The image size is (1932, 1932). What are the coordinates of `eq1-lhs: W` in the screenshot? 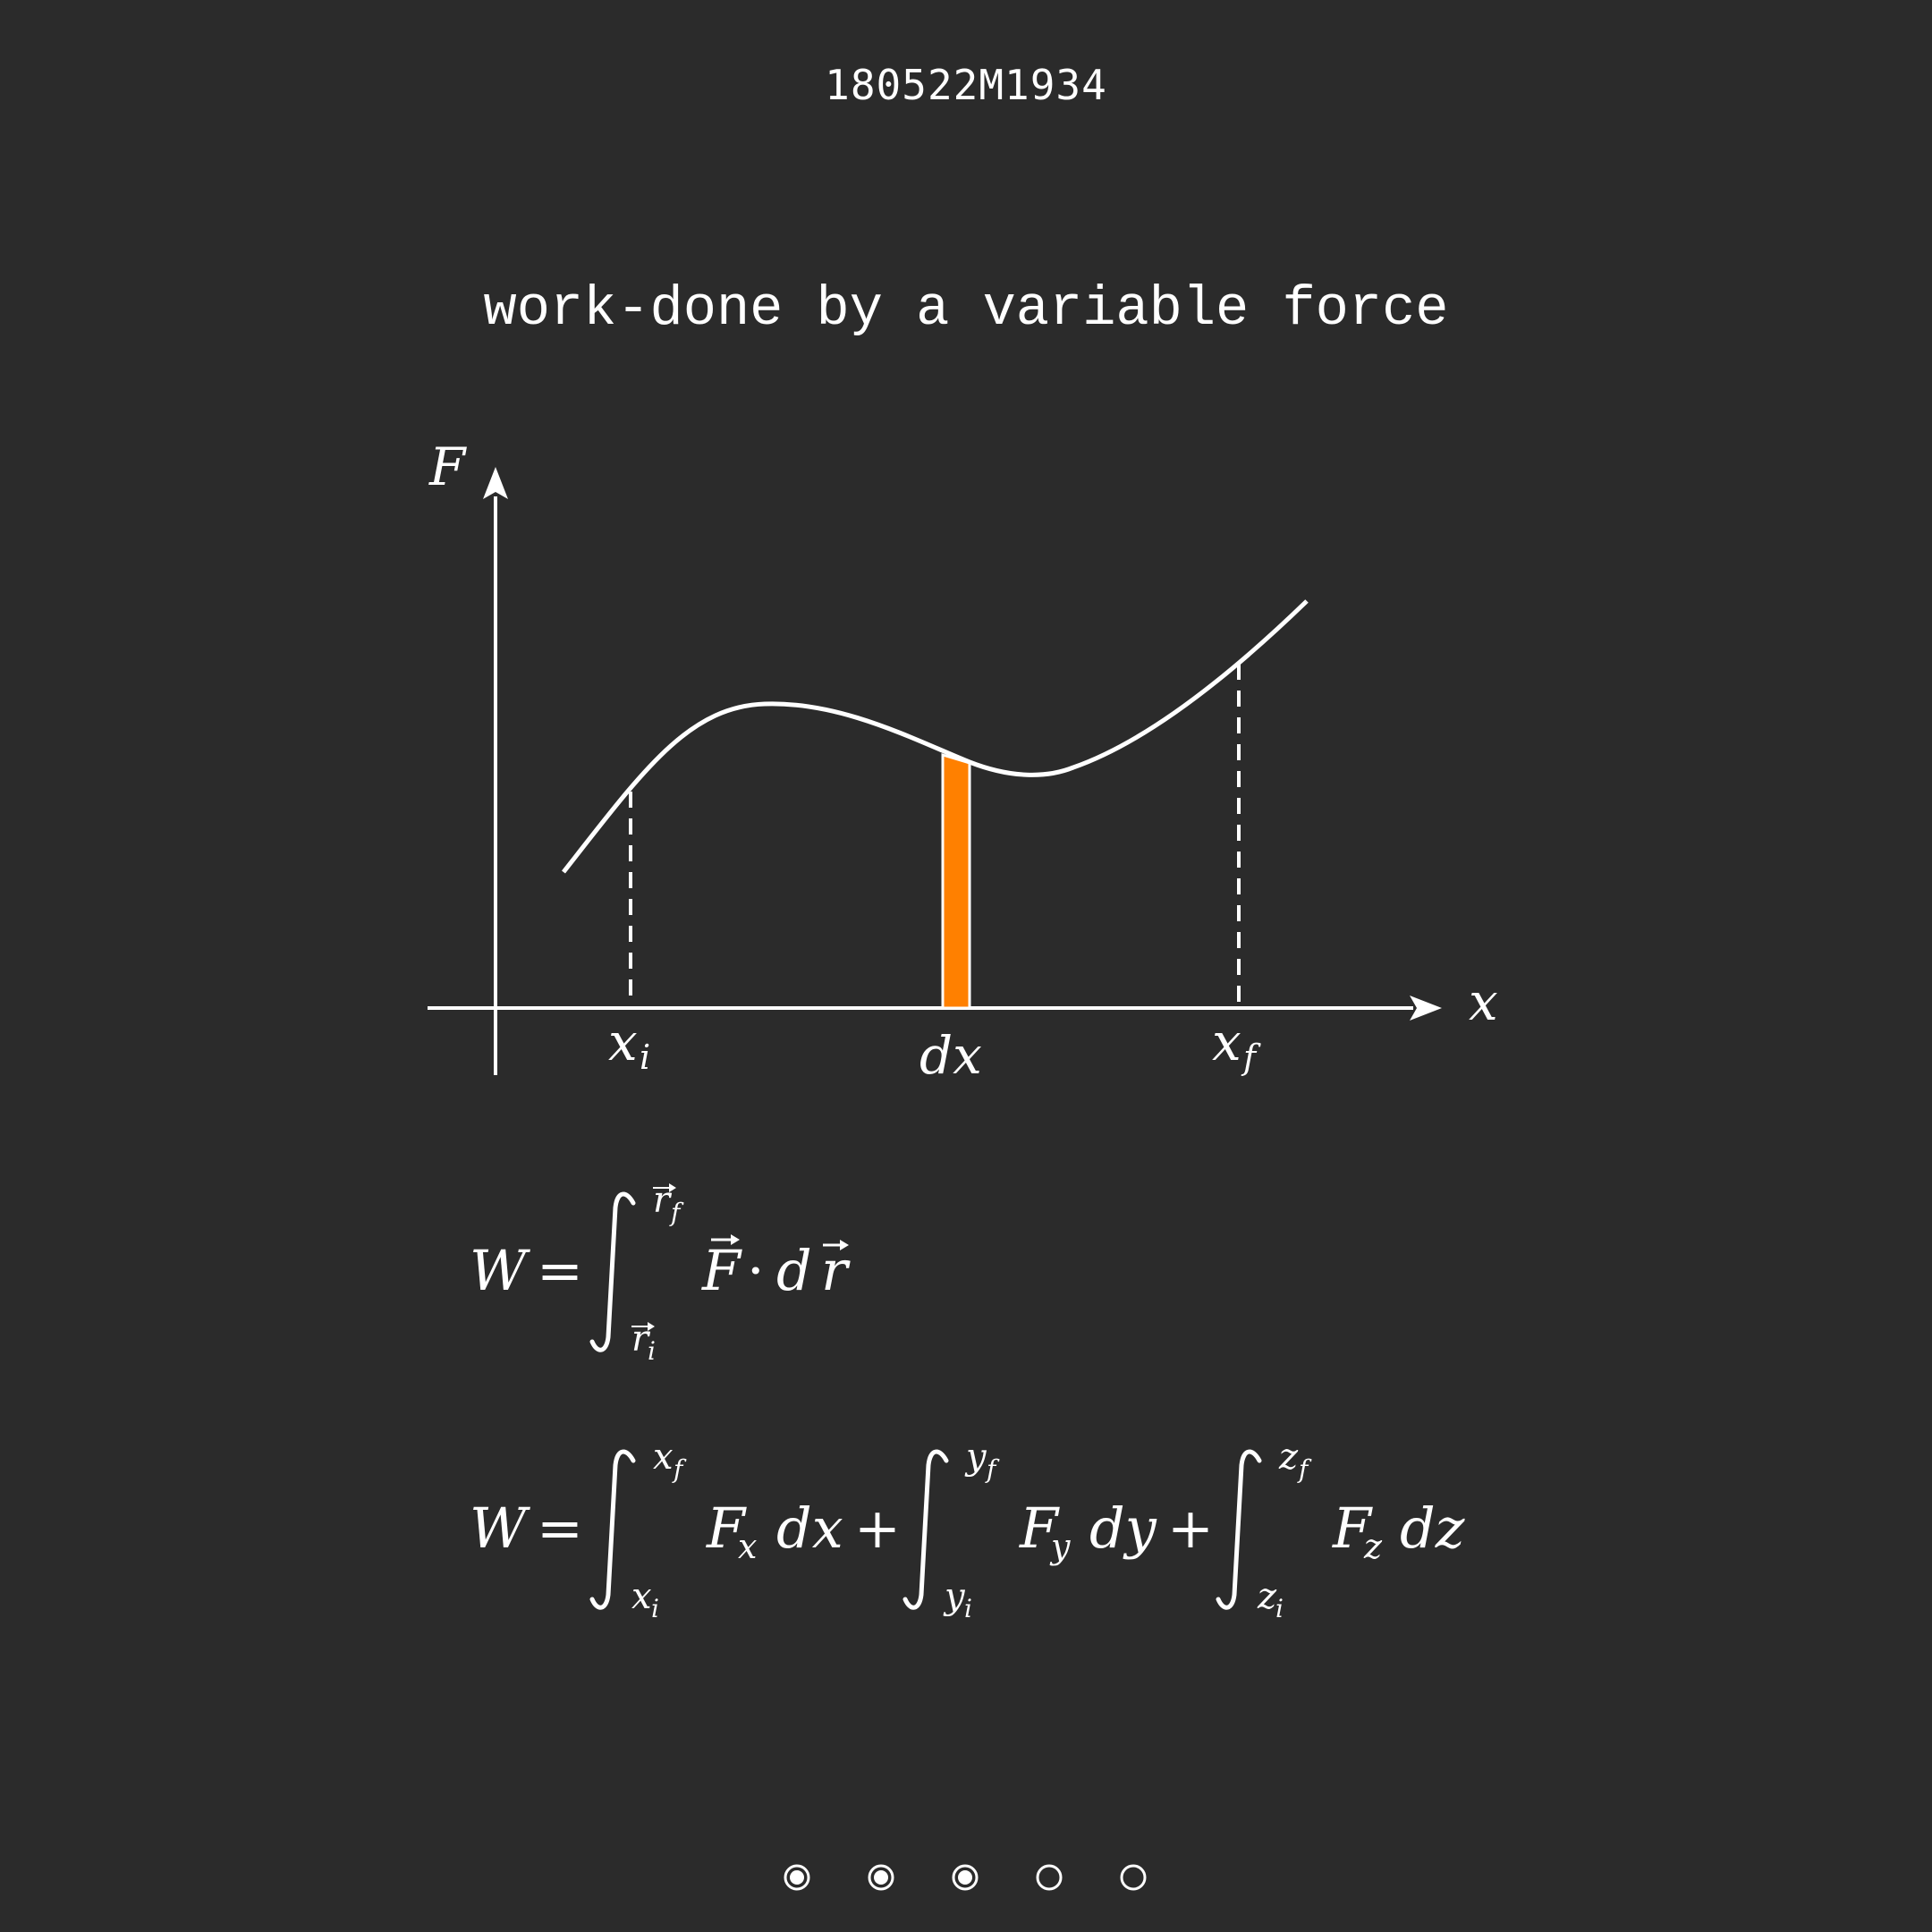 It's located at (500, 1270).